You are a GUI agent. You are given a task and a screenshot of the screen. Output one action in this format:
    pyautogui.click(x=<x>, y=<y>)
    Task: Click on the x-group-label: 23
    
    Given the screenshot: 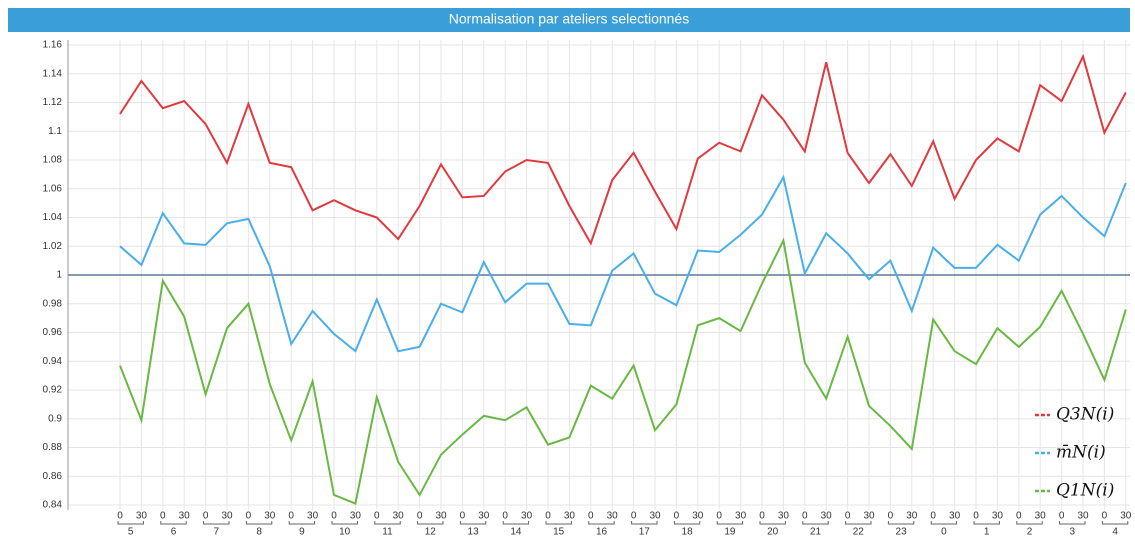 What is the action you would take?
    pyautogui.click(x=902, y=532)
    